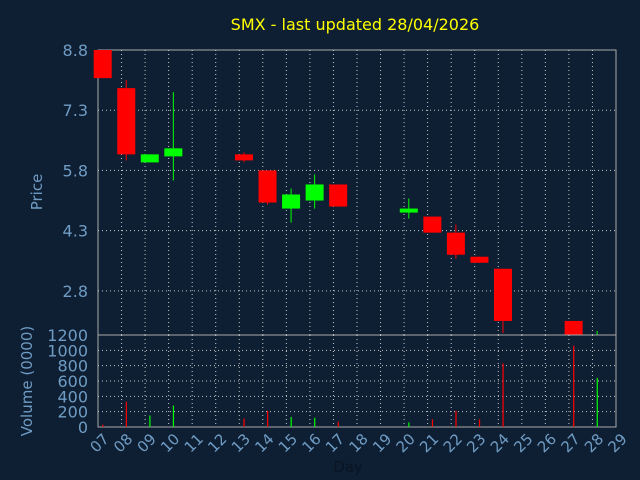 This screenshot has width=640, height=480. Describe the element at coordinates (355, 24) in the screenshot. I see `chart-title: SMX - last updated 28/04/2026` at that location.